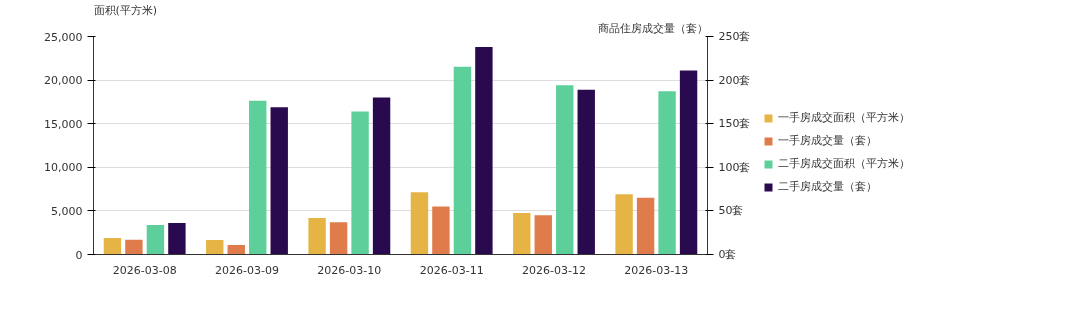 The height and width of the screenshot is (336, 1080). What do you see at coordinates (63, 81) in the screenshot?
I see `y-tick-label: 20,000` at bounding box center [63, 81].